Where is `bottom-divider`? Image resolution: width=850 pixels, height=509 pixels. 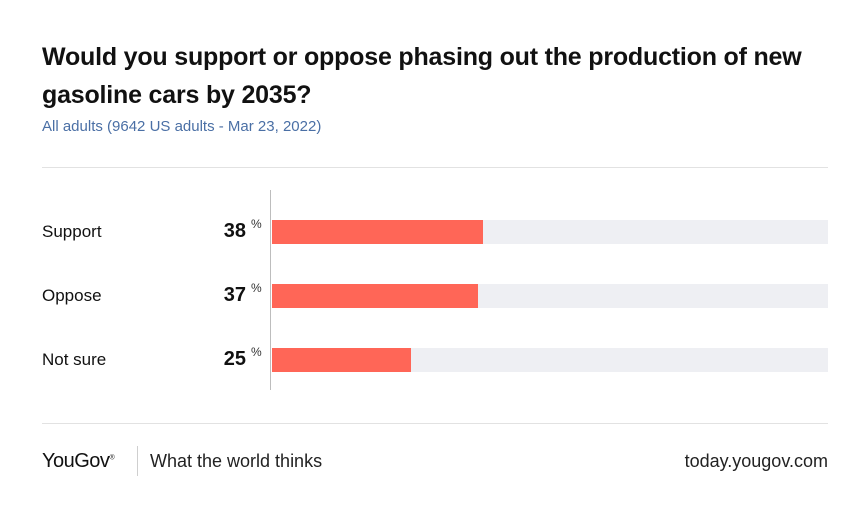 bottom-divider is located at coordinates (435, 423).